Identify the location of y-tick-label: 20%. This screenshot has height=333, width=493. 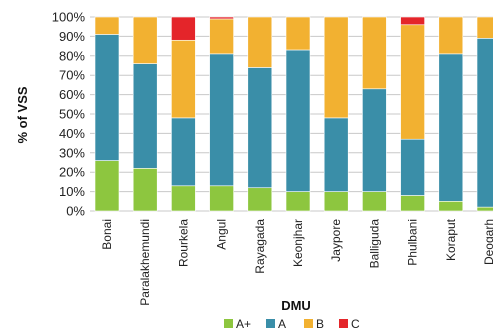
(72, 172).